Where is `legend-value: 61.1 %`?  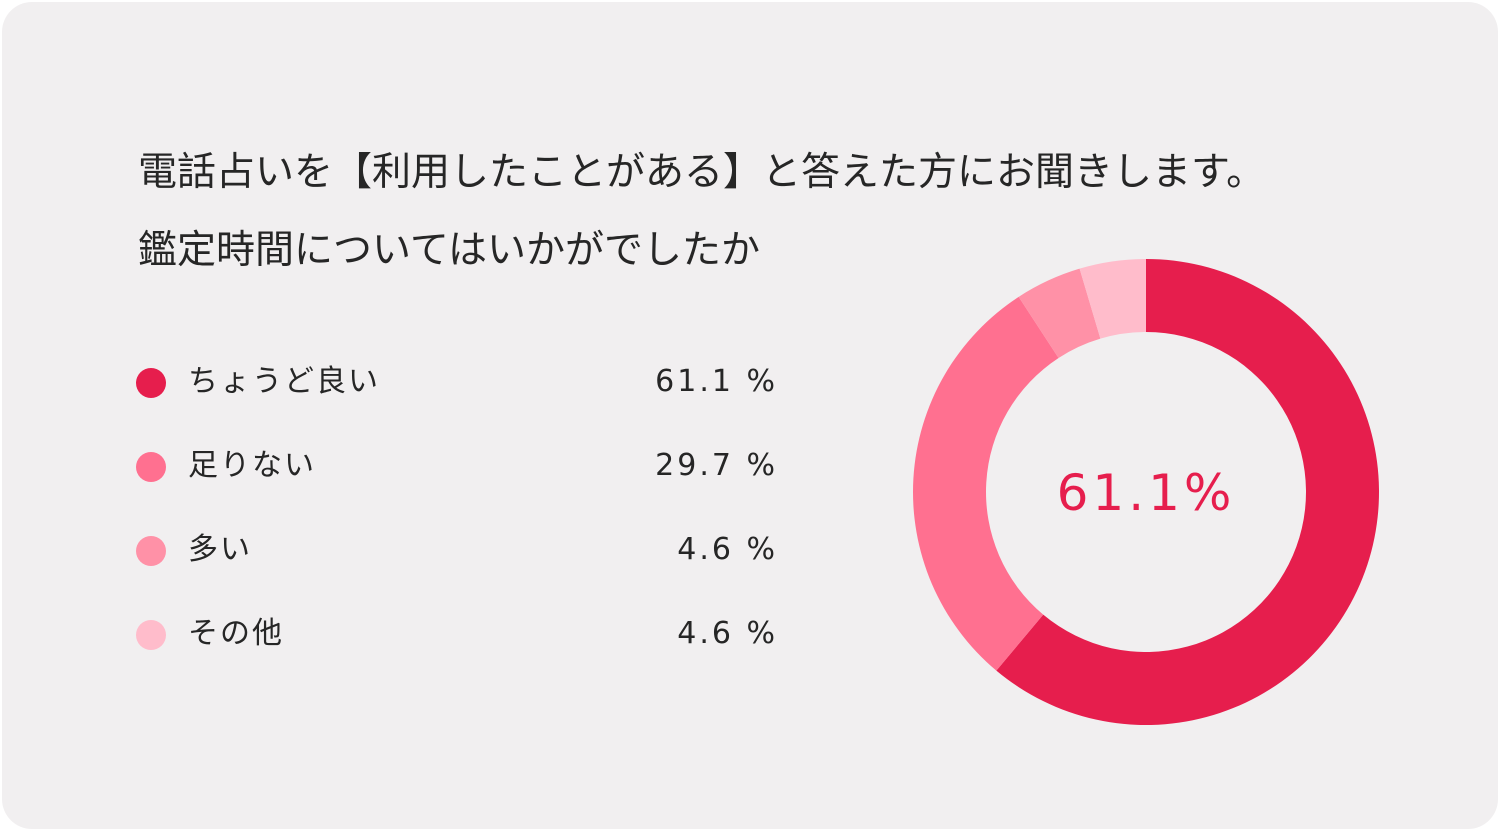
legend-value: 61.1 % is located at coordinates (716, 381).